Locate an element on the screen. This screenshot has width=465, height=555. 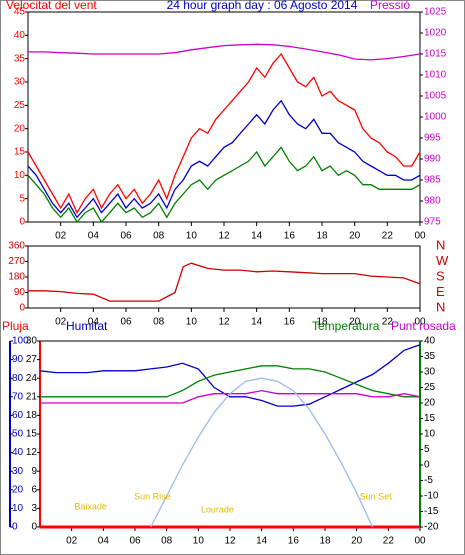
y-tick-label: 6 is located at coordinates (34, 489).